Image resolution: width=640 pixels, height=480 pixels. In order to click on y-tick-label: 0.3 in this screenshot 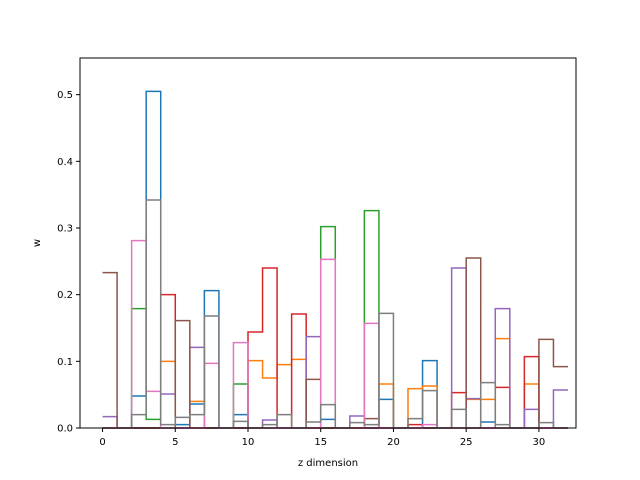, I will do `click(65, 229)`.